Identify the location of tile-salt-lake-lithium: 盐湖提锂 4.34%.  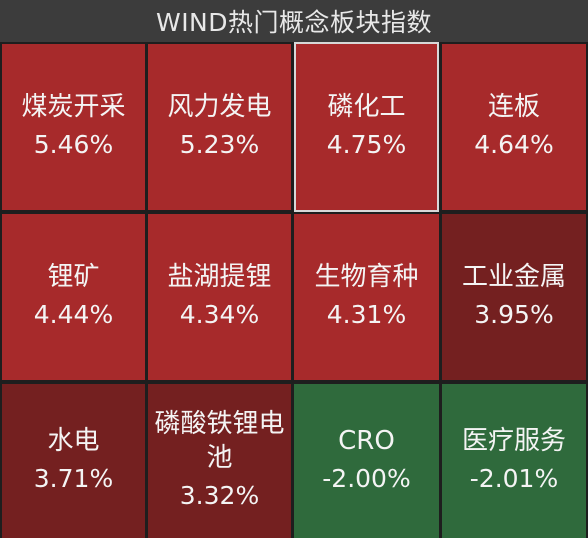
(219, 297).